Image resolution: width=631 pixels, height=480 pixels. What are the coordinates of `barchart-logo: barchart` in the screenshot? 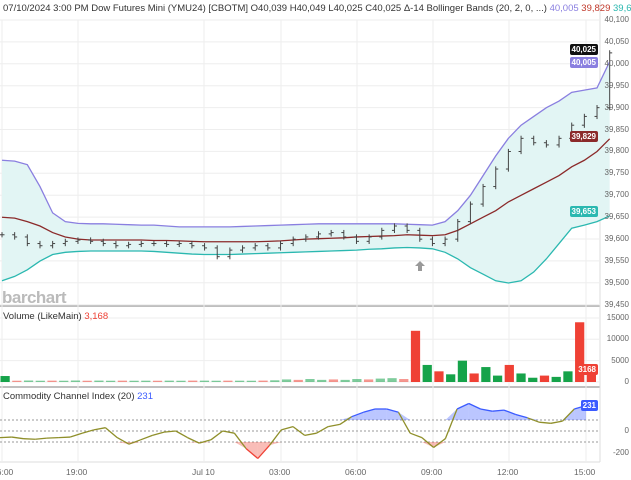 It's located at (34, 297).